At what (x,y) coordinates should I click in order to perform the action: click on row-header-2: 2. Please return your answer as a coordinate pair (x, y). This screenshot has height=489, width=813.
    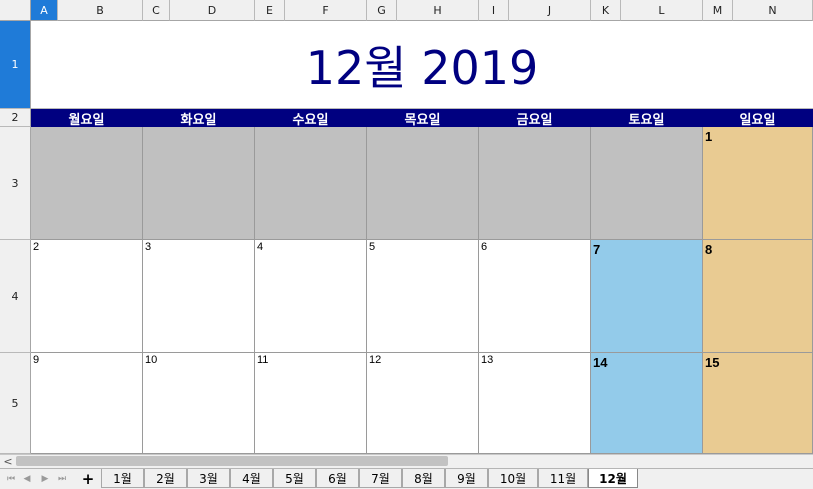
    Looking at the image, I should click on (15, 118).